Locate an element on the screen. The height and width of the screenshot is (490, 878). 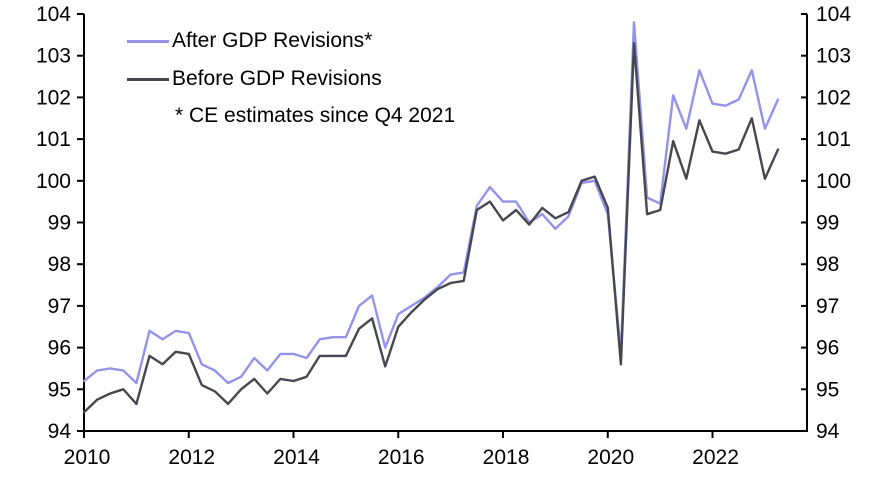
y-axis-label-right: 96 is located at coordinates (827, 348).